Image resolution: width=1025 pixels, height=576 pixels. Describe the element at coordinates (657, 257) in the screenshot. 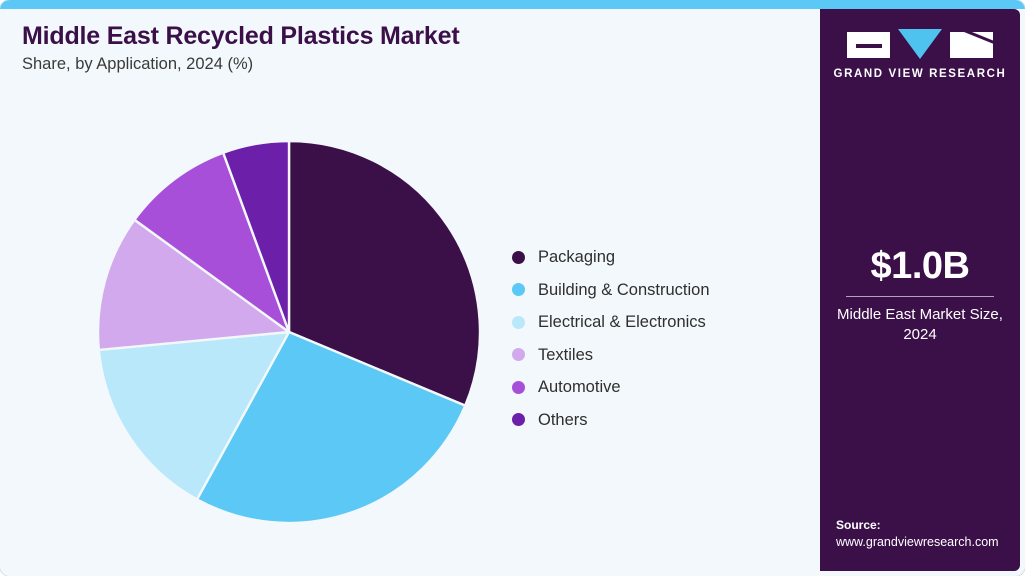

I see `legend-item: Packaging` at that location.